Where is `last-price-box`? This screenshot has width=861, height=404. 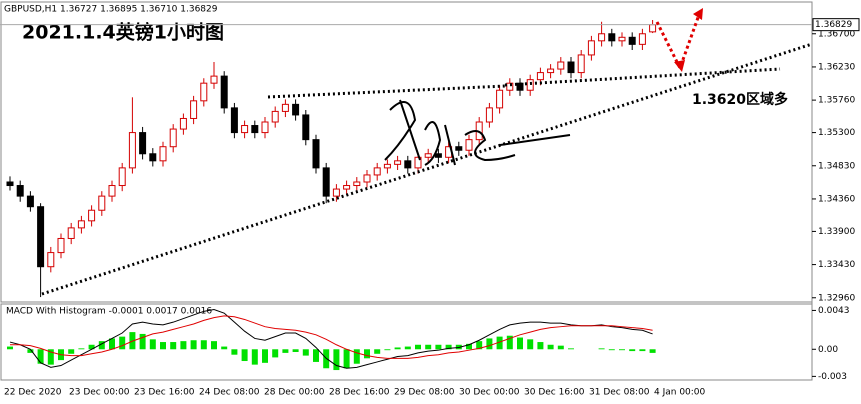 last-price-box is located at coordinates (836, 25).